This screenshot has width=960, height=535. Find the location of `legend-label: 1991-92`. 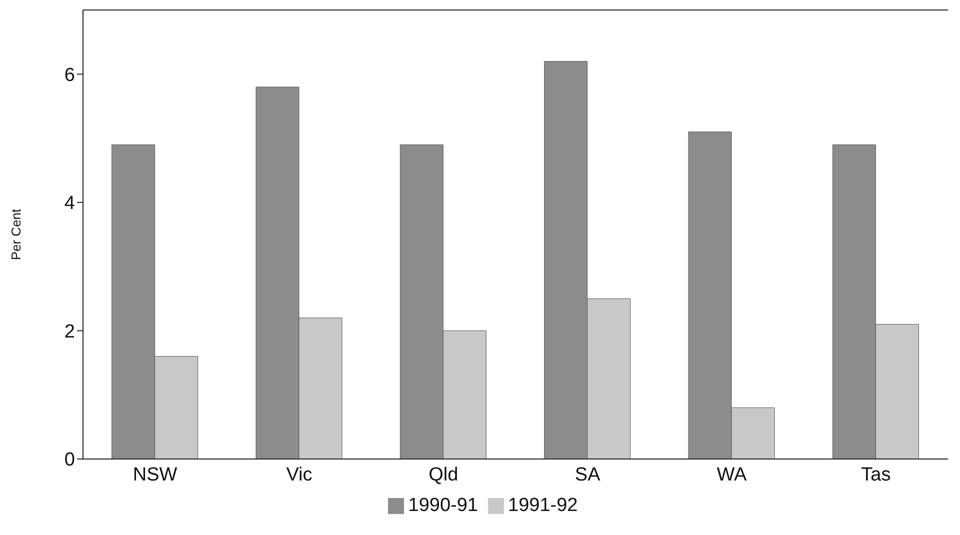

legend-label: 1991-92 is located at coordinates (543, 505).